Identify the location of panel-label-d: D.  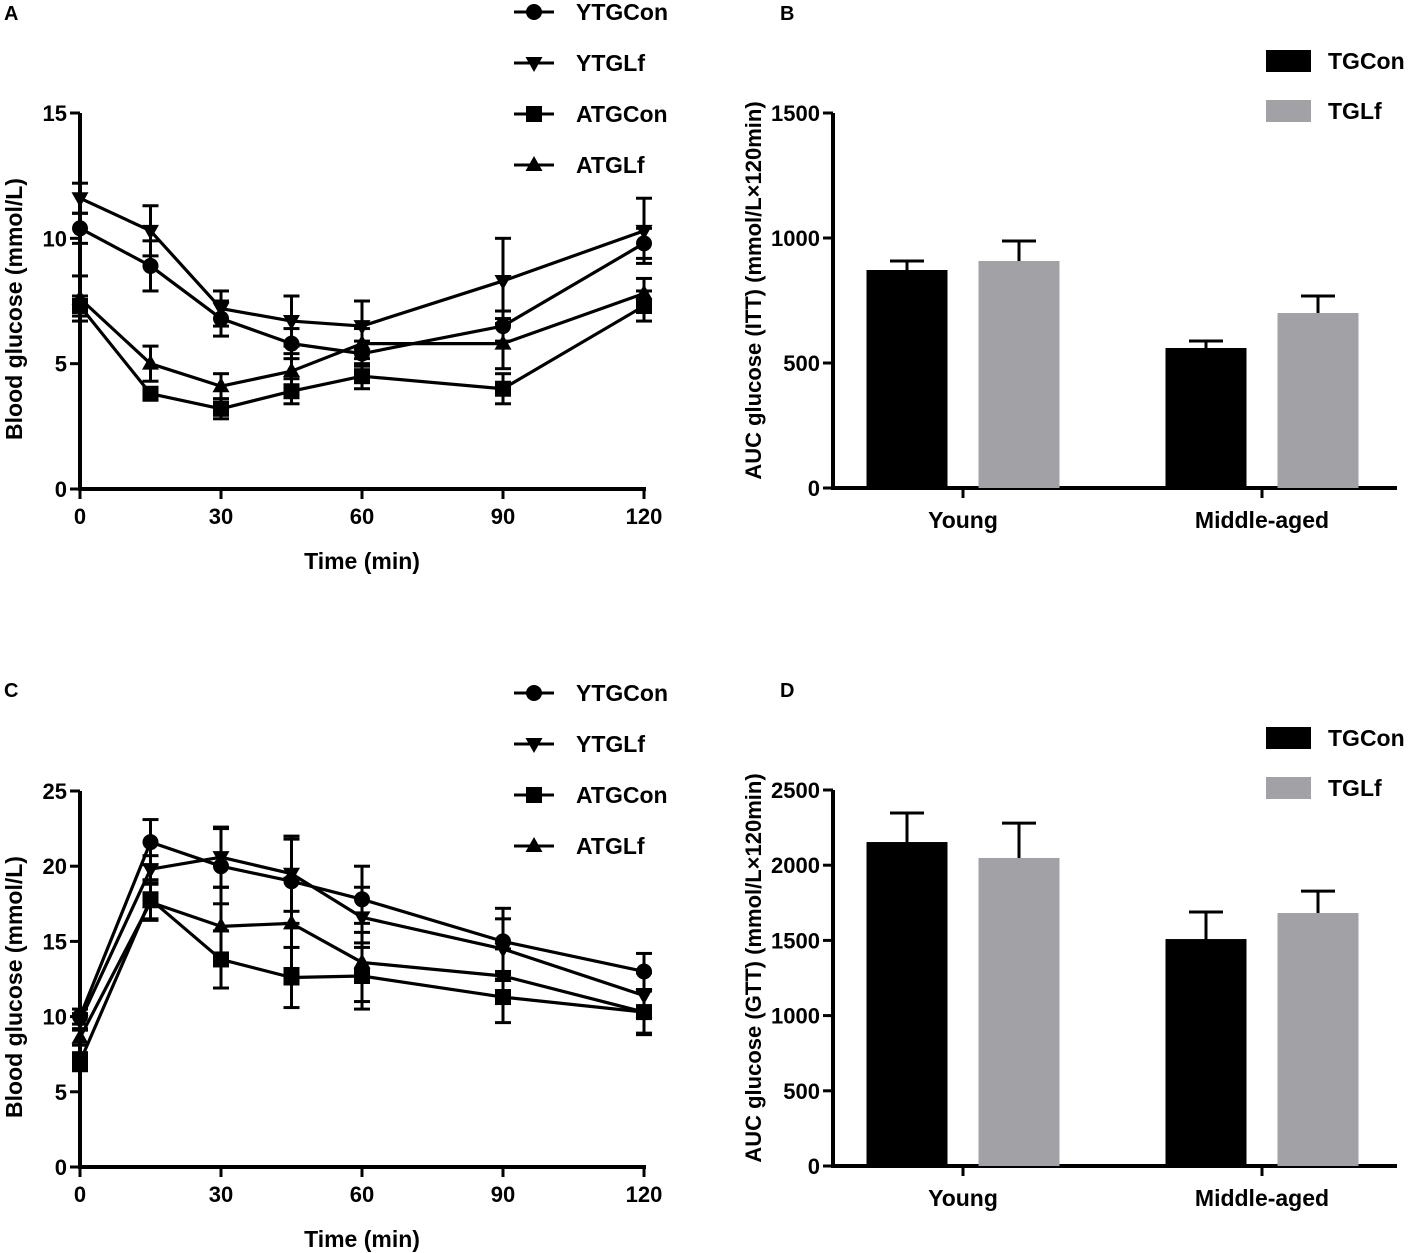
(787, 691).